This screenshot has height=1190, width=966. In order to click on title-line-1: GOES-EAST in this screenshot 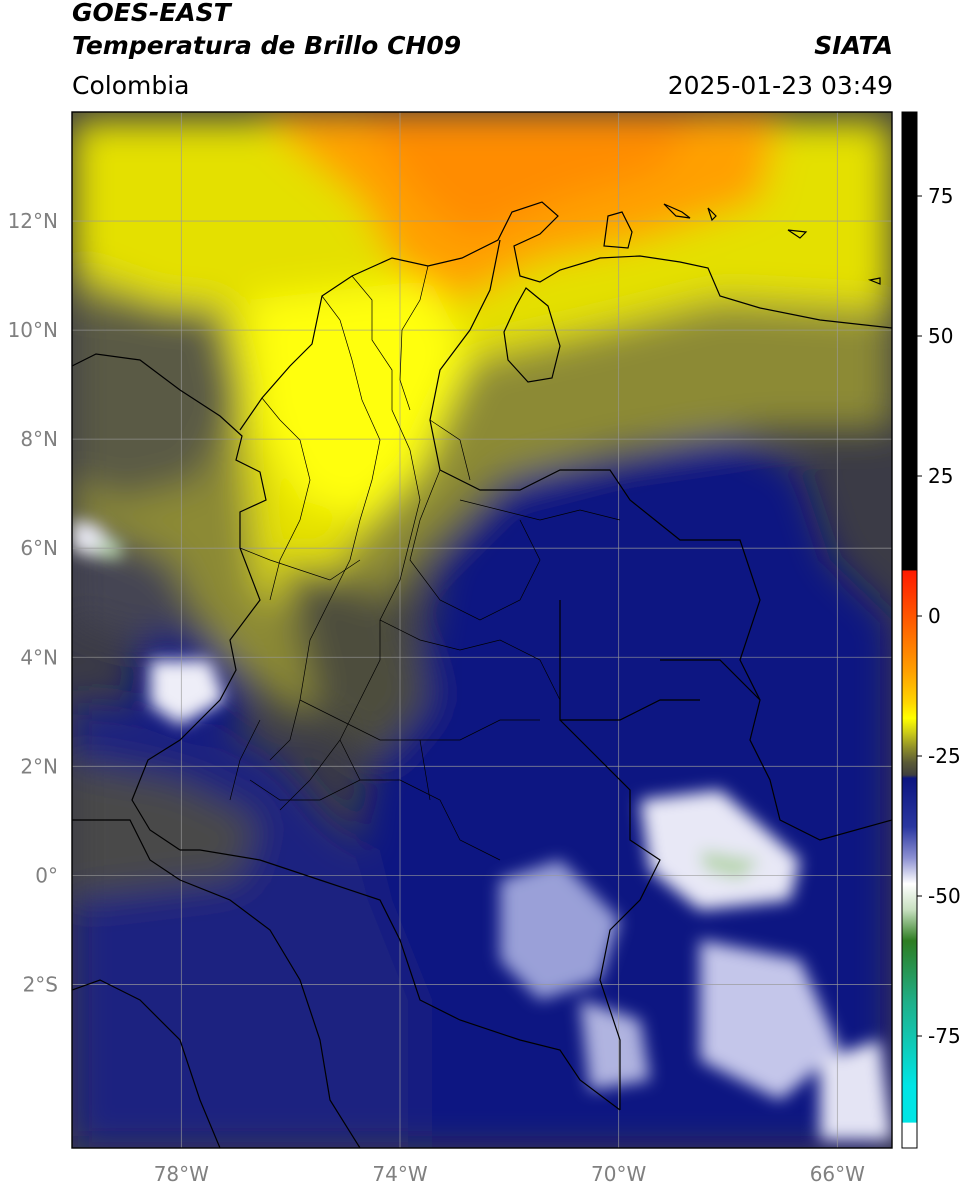, I will do `click(151, 13)`.